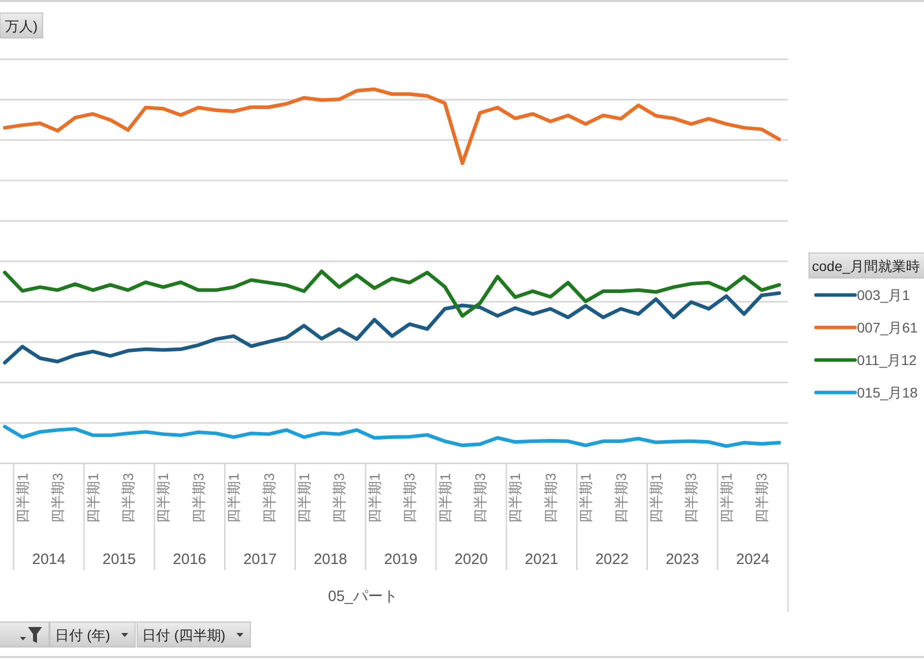 This screenshot has height=660, width=924. Describe the element at coordinates (883, 295) in the screenshot. I see `legend-label: 003_月1` at that location.